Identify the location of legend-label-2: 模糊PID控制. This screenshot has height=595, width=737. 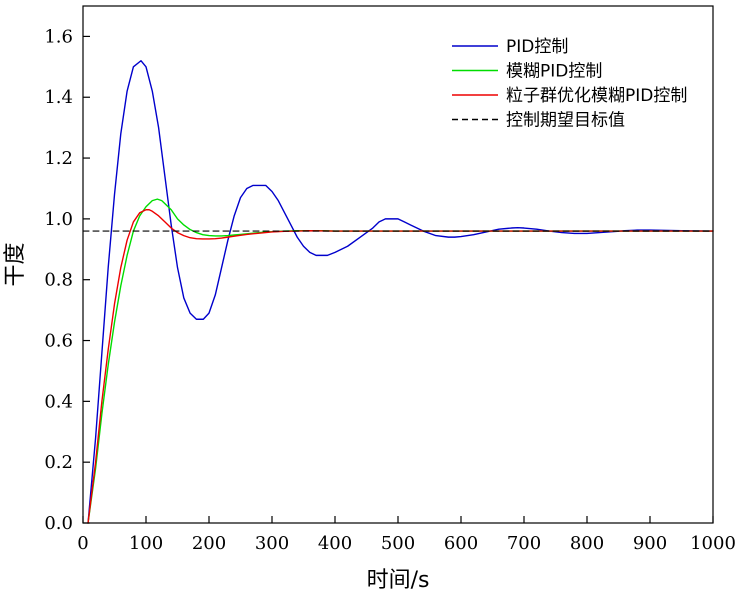
(554, 72).